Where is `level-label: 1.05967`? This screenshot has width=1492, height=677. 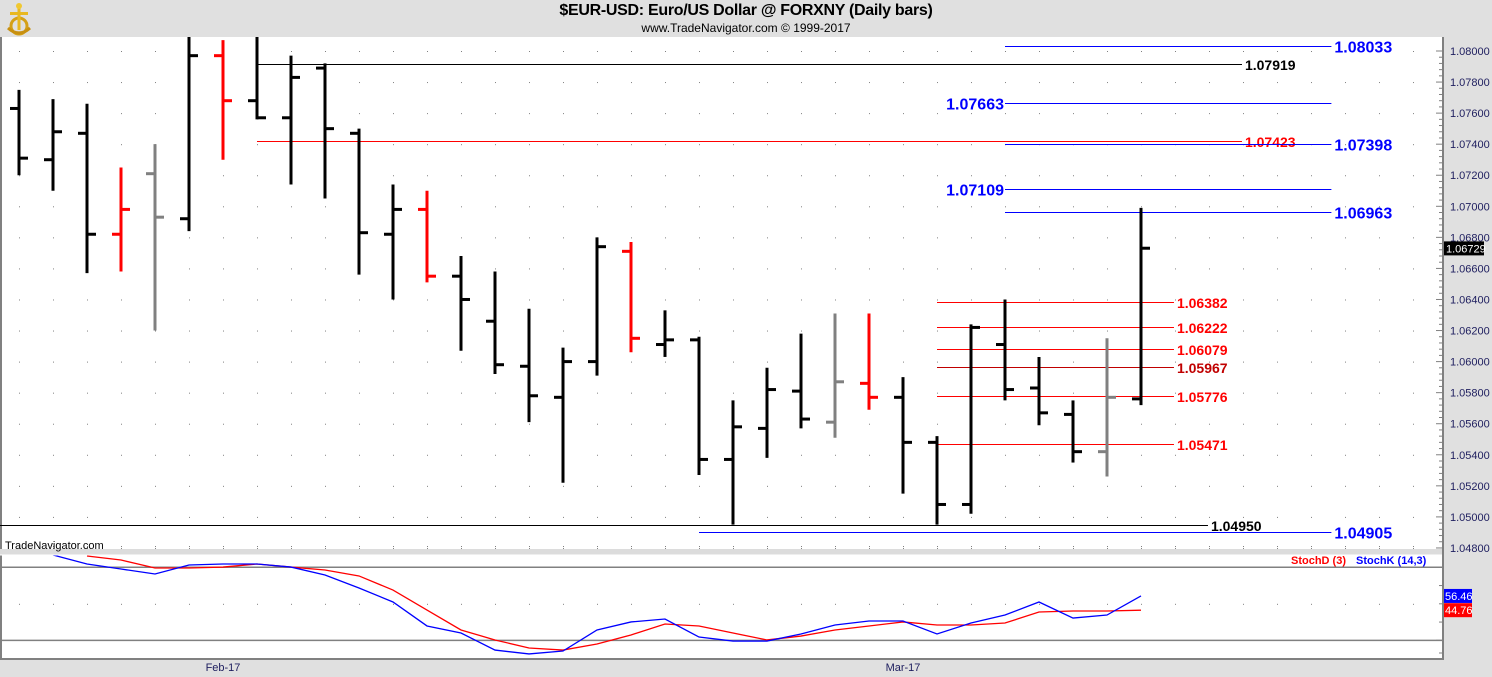 level-label: 1.05967 is located at coordinates (1202, 368).